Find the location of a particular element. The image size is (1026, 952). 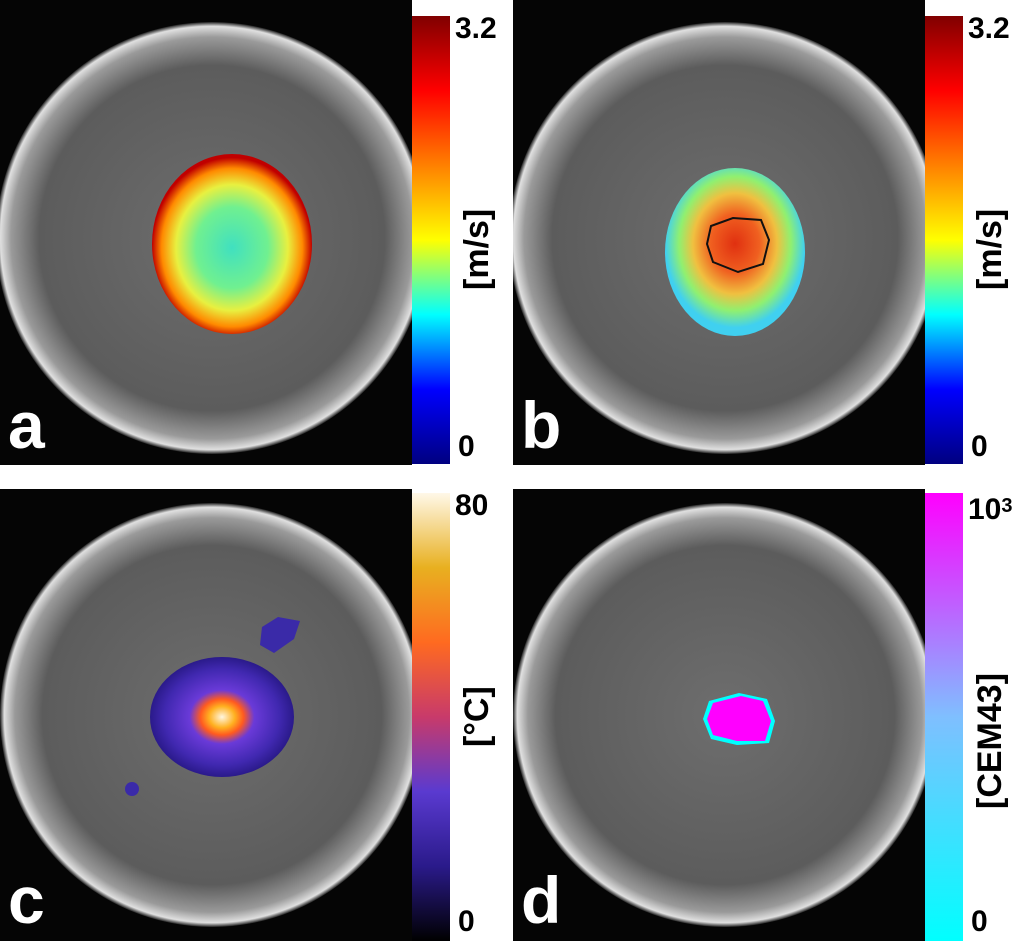

colorbar-unit-b: [m/s] is located at coordinates (990, 249).